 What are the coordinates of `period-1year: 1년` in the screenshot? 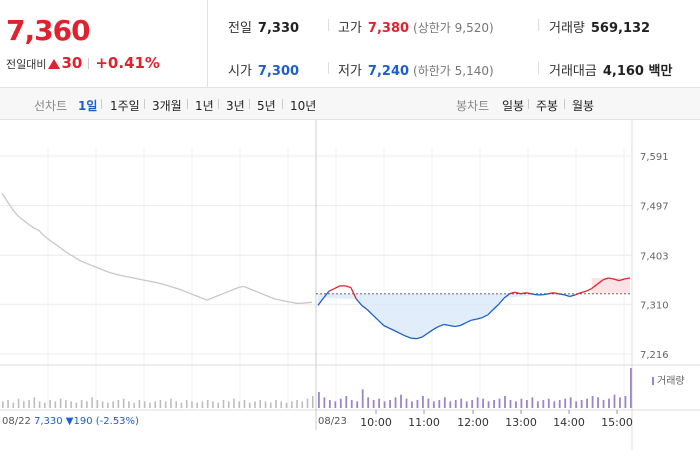 It's located at (204, 106).